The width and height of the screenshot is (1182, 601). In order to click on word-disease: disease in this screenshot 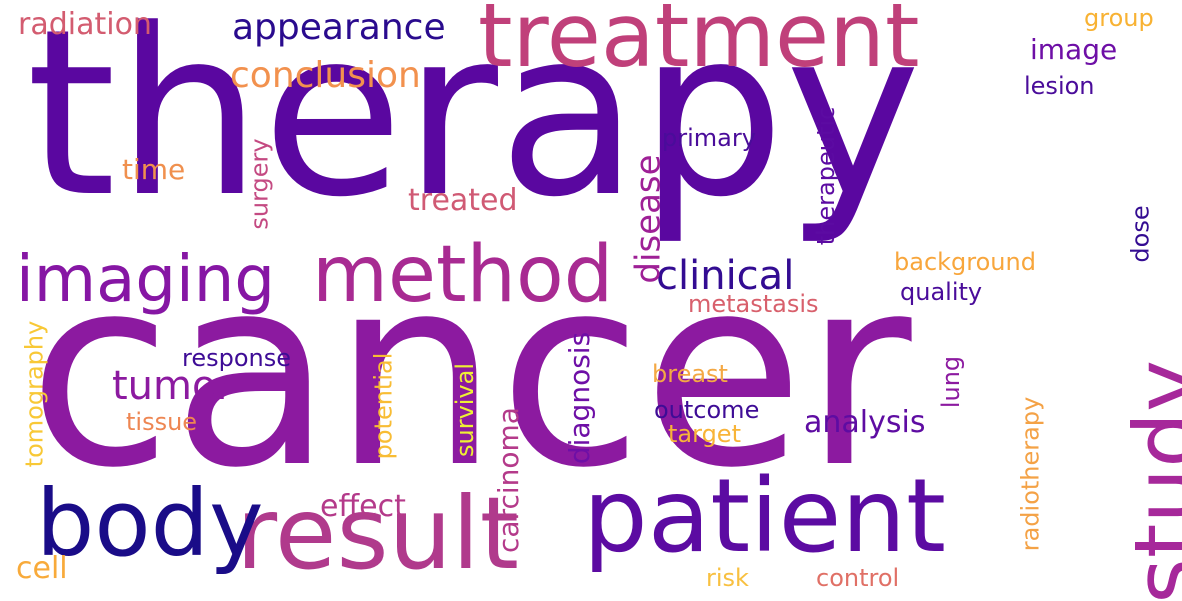, I will do `click(648, 219)`.